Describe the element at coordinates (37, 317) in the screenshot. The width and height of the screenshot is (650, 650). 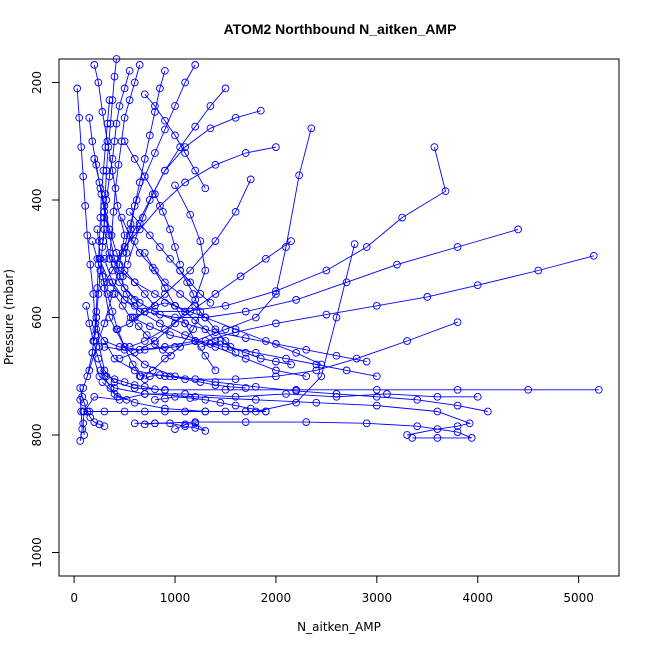
I see `y-tick-label: 600` at that location.